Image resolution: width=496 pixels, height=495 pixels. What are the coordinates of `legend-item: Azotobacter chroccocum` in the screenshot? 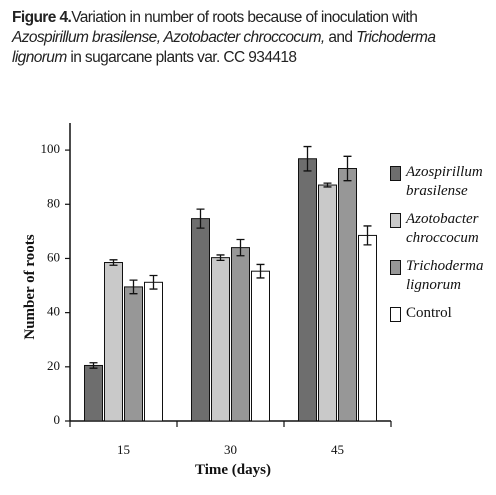 It's located at (442, 229).